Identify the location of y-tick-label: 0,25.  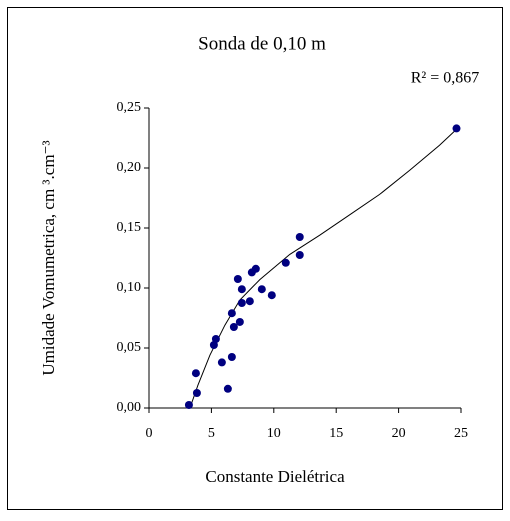
(129, 107).